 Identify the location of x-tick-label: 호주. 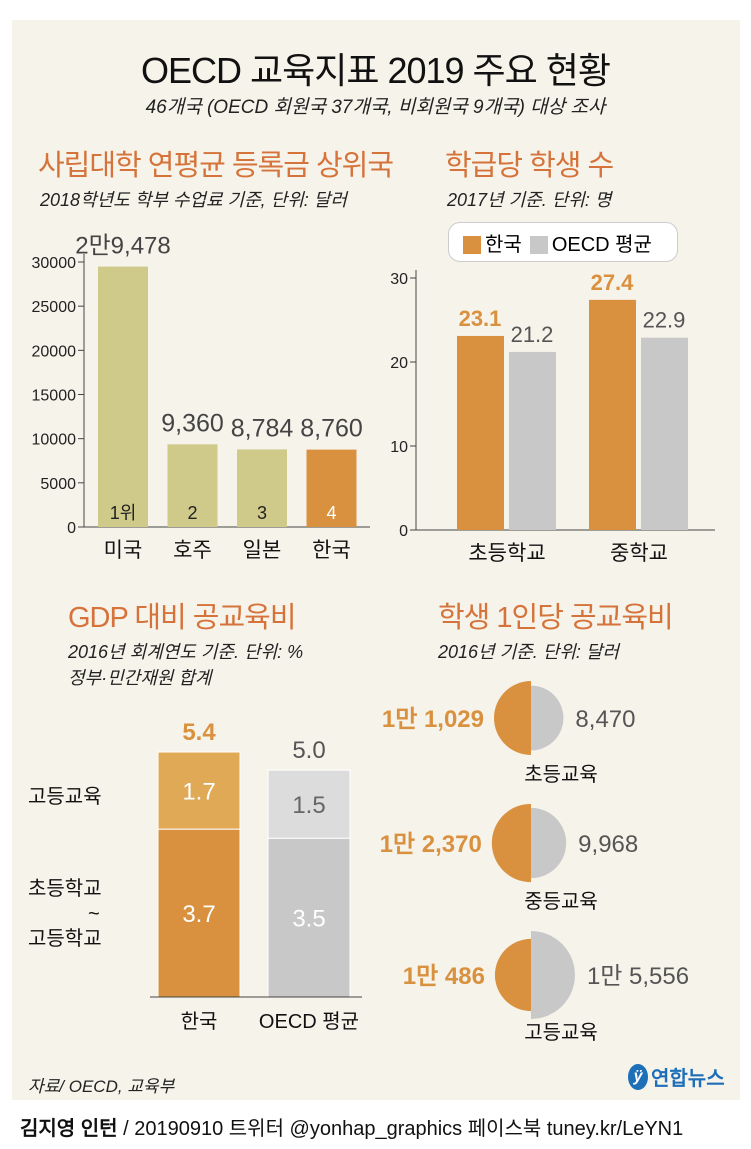
(192, 550).